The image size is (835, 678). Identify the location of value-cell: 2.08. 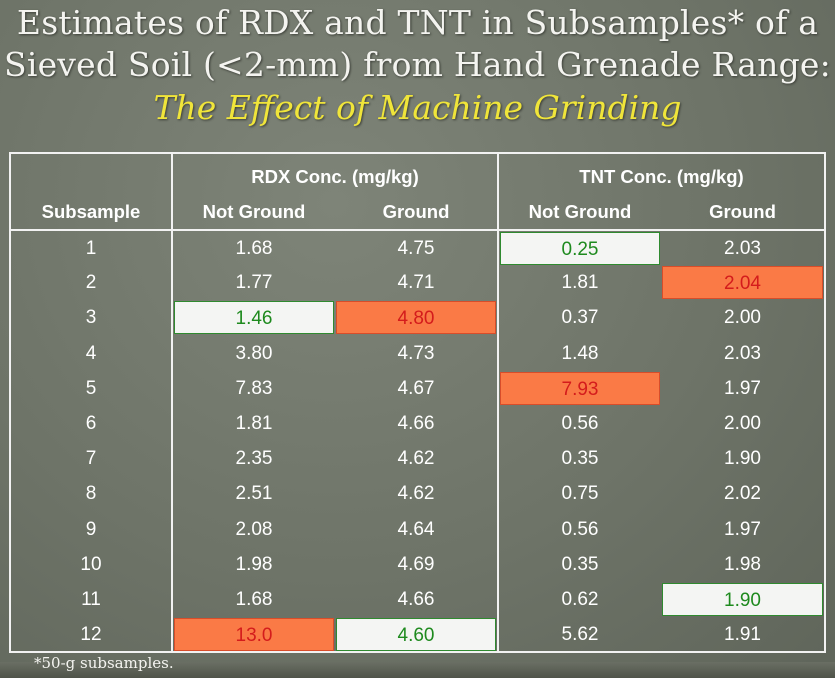
(253, 529).